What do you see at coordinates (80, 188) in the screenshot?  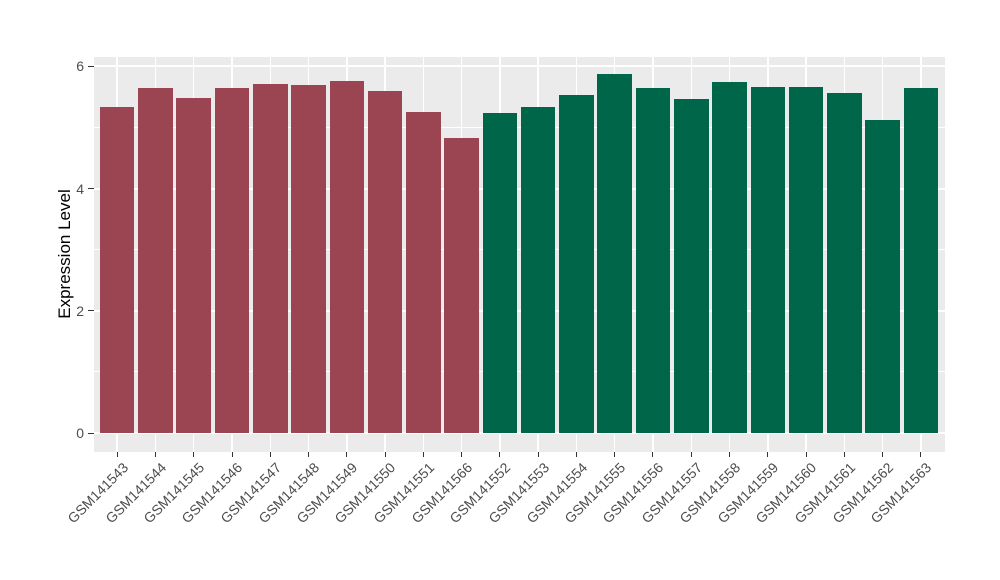 I see `y-tick-label: 4` at bounding box center [80, 188].